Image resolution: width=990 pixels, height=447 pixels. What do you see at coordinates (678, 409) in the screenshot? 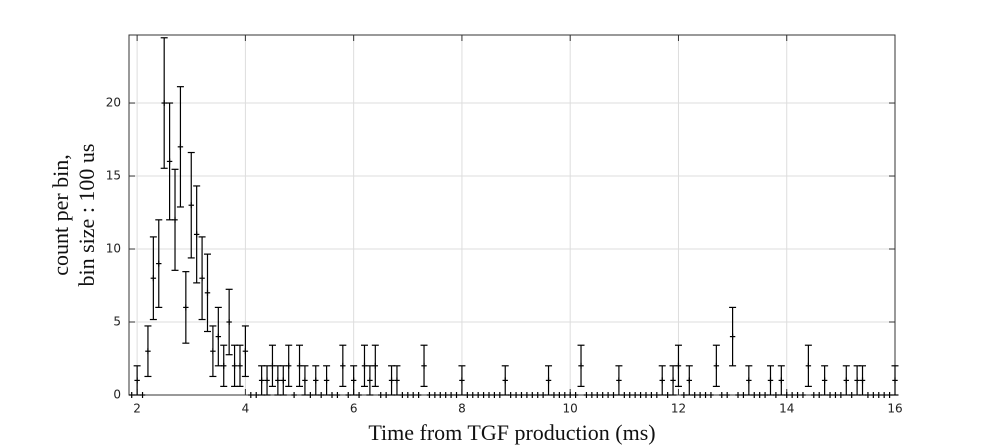
I see `x-tick-label: 12` at bounding box center [678, 409].